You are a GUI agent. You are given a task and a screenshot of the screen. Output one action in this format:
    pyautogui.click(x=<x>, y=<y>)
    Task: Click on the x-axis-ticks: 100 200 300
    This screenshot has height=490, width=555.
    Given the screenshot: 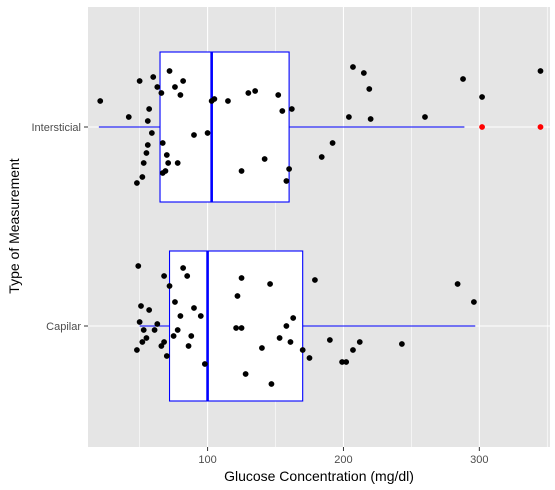 What is the action you would take?
    pyautogui.click(x=343, y=456)
    